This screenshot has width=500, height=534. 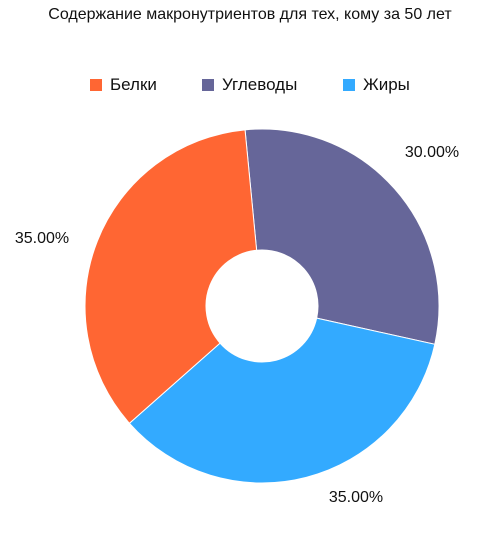 What do you see at coordinates (133, 84) in the screenshot?
I see `legend-label-proteins: Белки` at bounding box center [133, 84].